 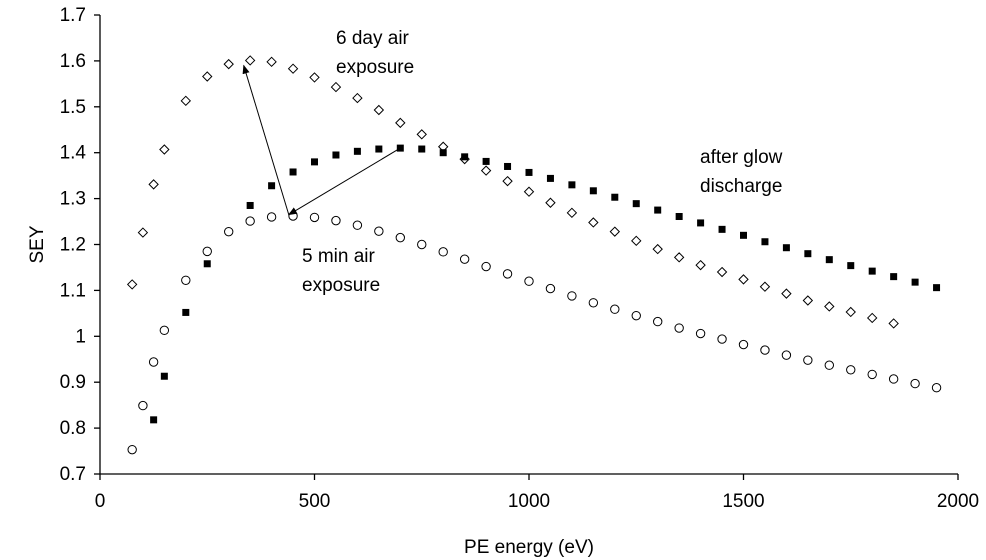 What do you see at coordinates (339, 256) in the screenshot?
I see `annotation-5-min-line1: 5 min air` at bounding box center [339, 256].